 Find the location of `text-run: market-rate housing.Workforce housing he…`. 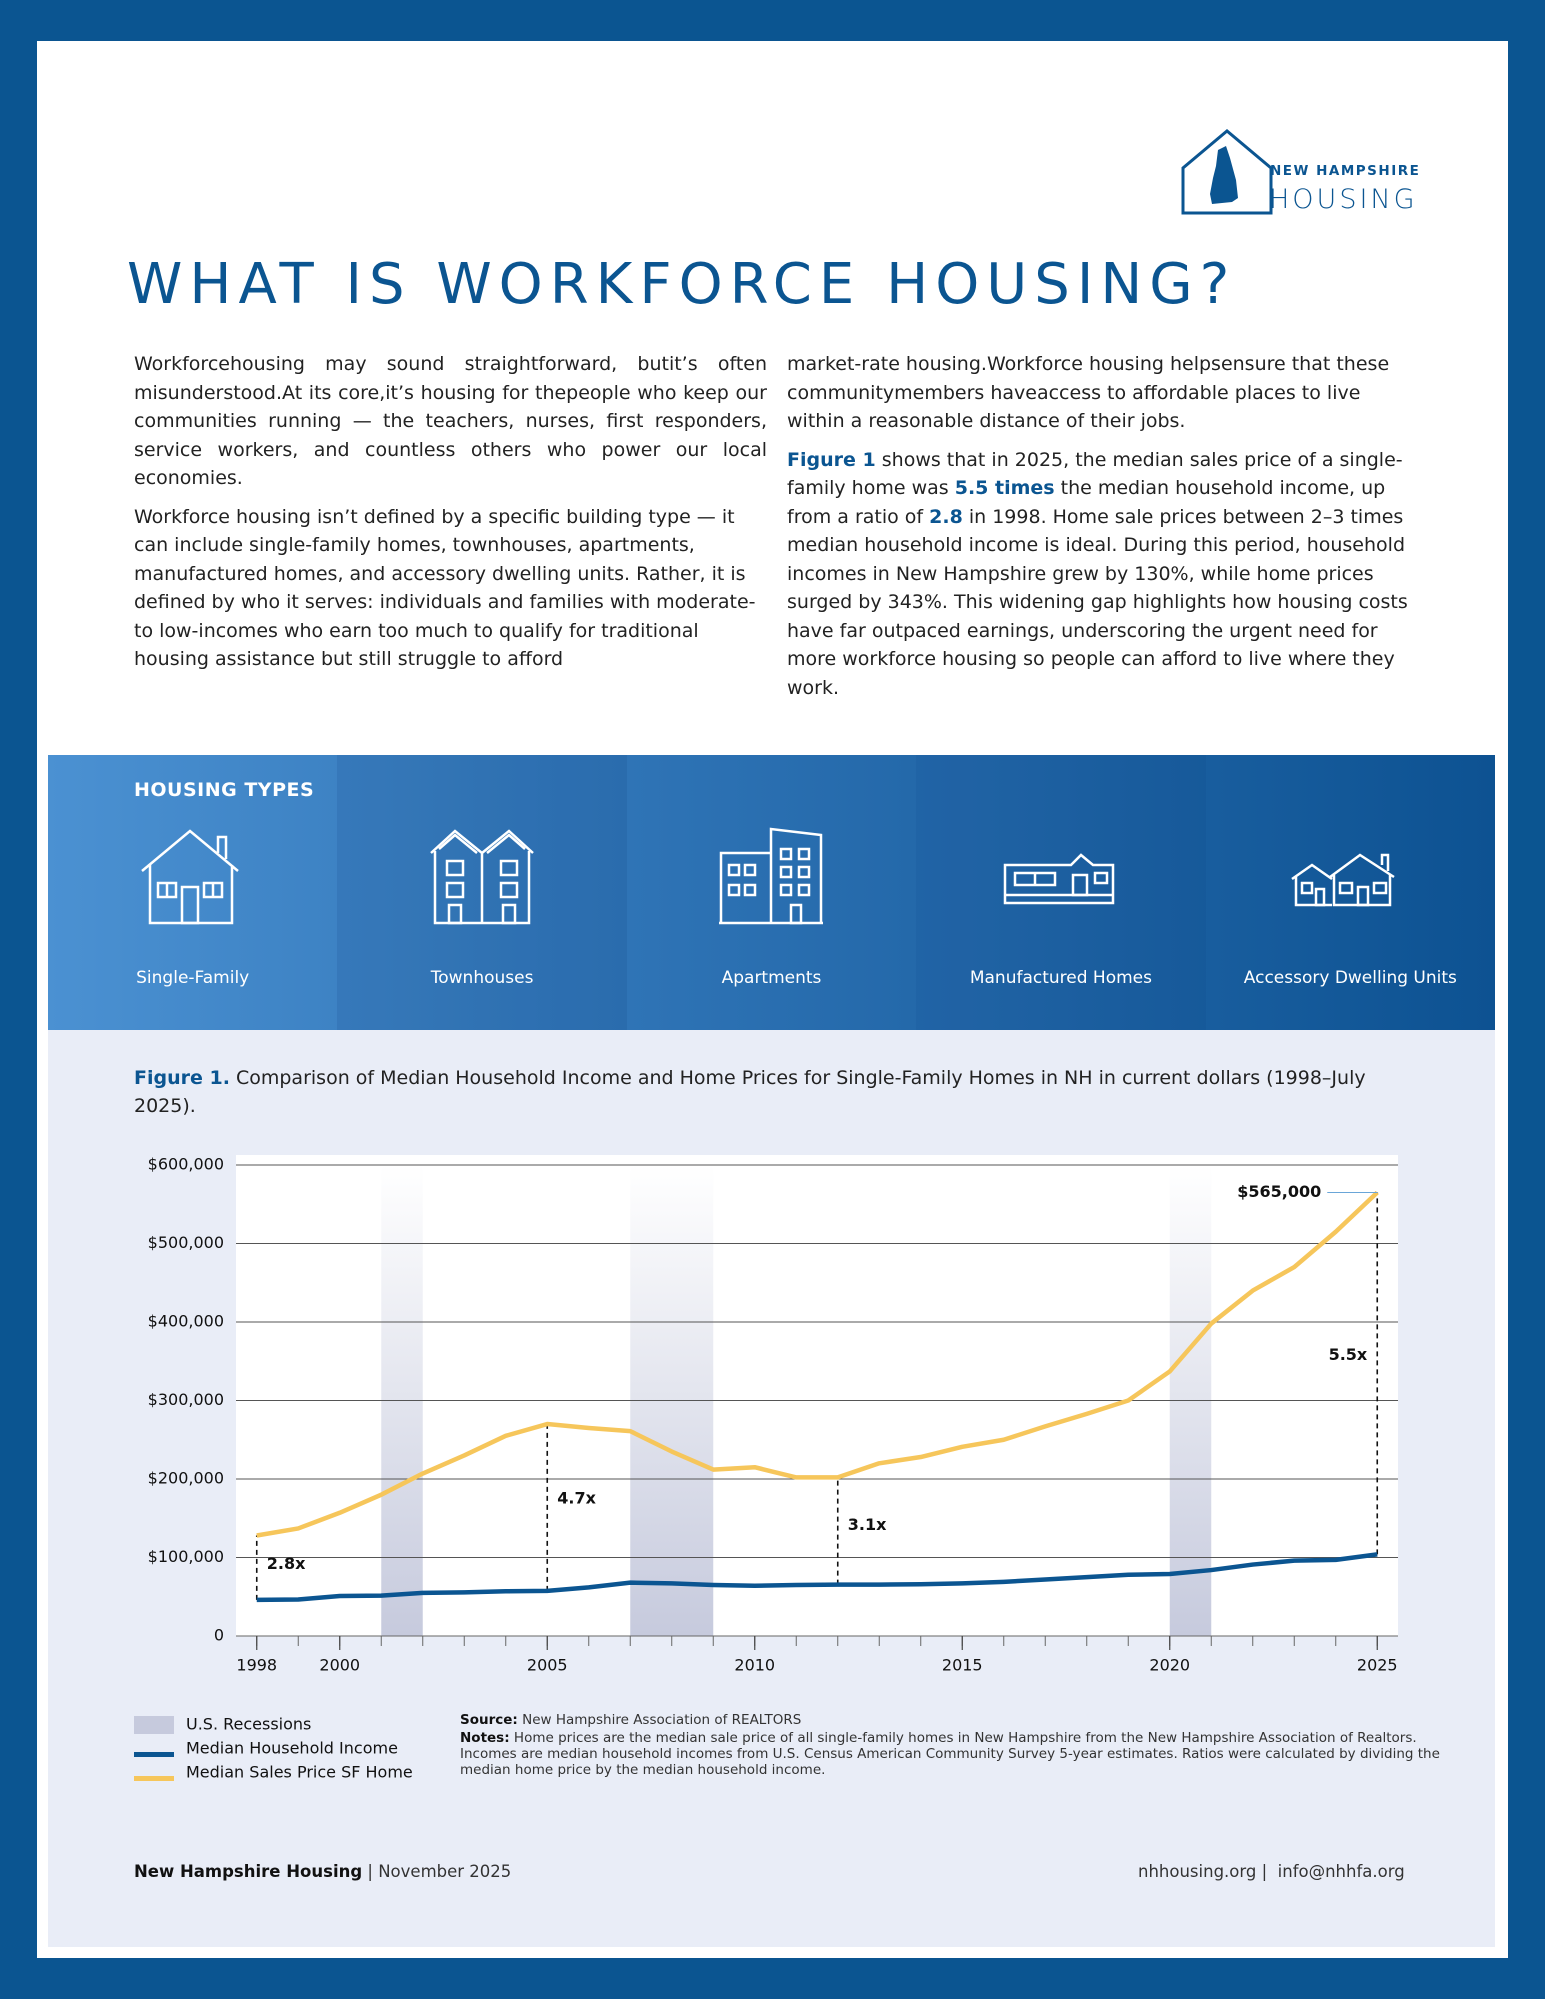

text-run: market-rate housing.Workforce housing he… is located at coordinates (1088, 392).